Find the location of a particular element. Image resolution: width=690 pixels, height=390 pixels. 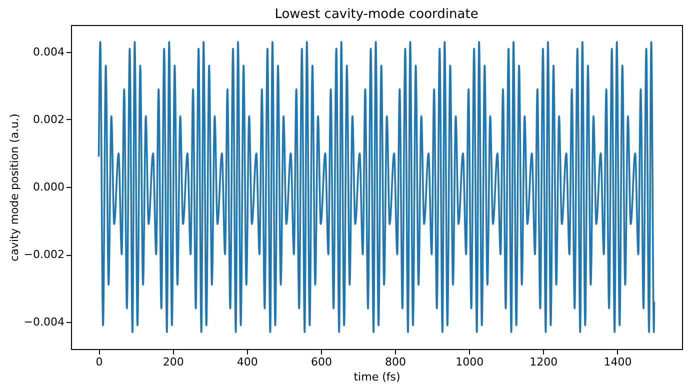

x-axis-title: time (fs) is located at coordinates (377, 377).